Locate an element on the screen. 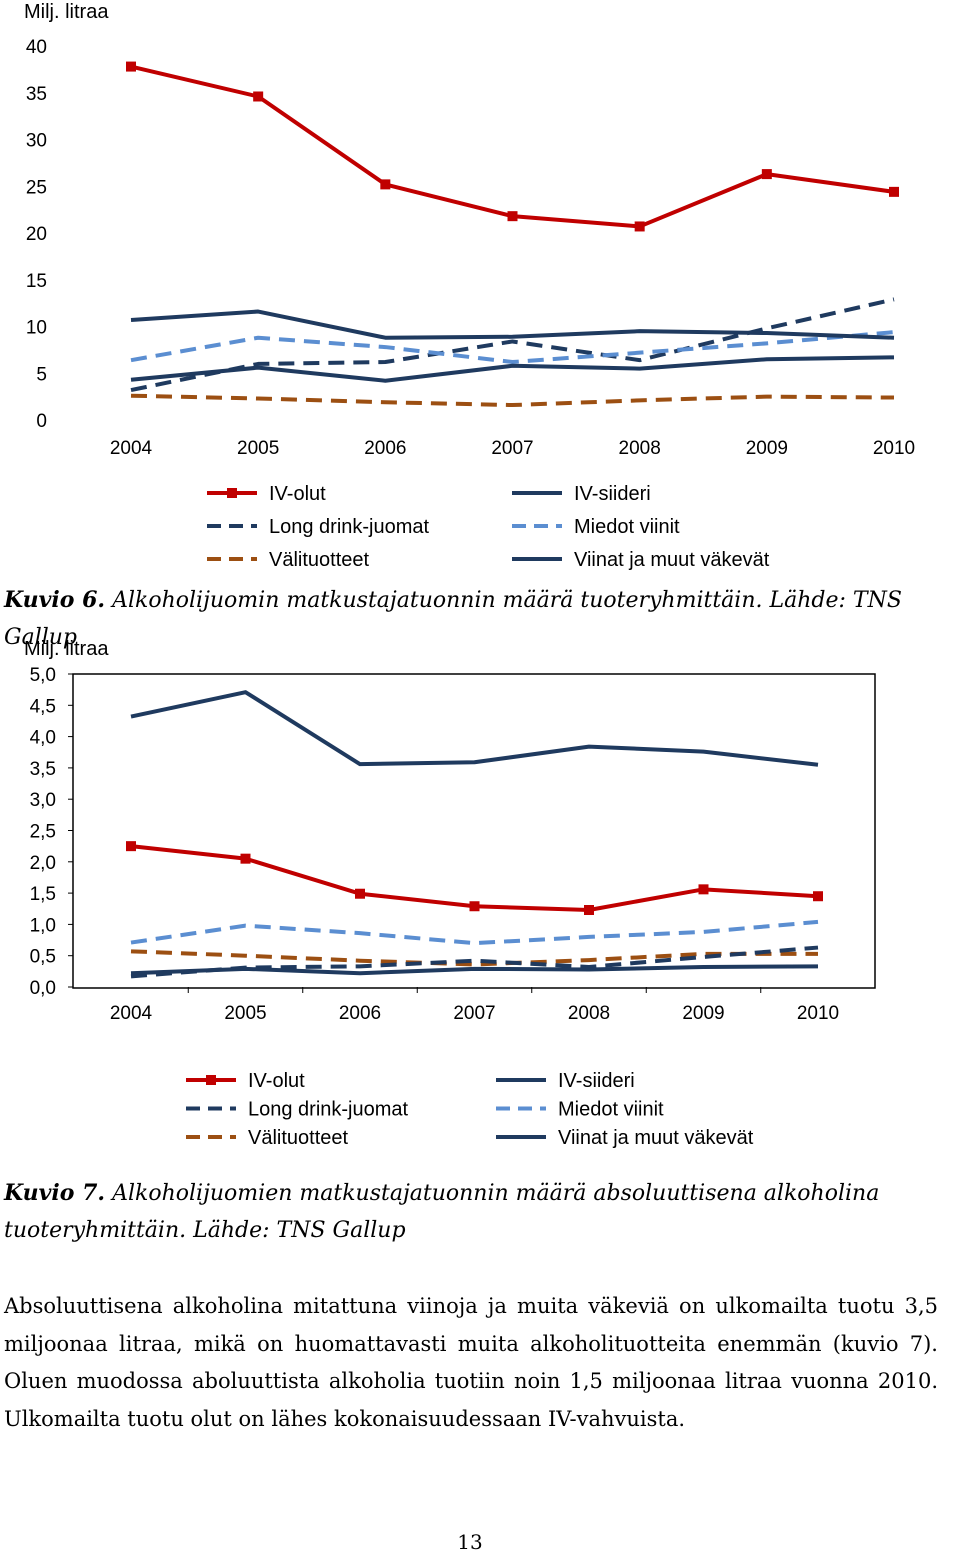 This screenshot has height=1556, width=960. series-line-long-drink-juomat is located at coordinates (512, 345).